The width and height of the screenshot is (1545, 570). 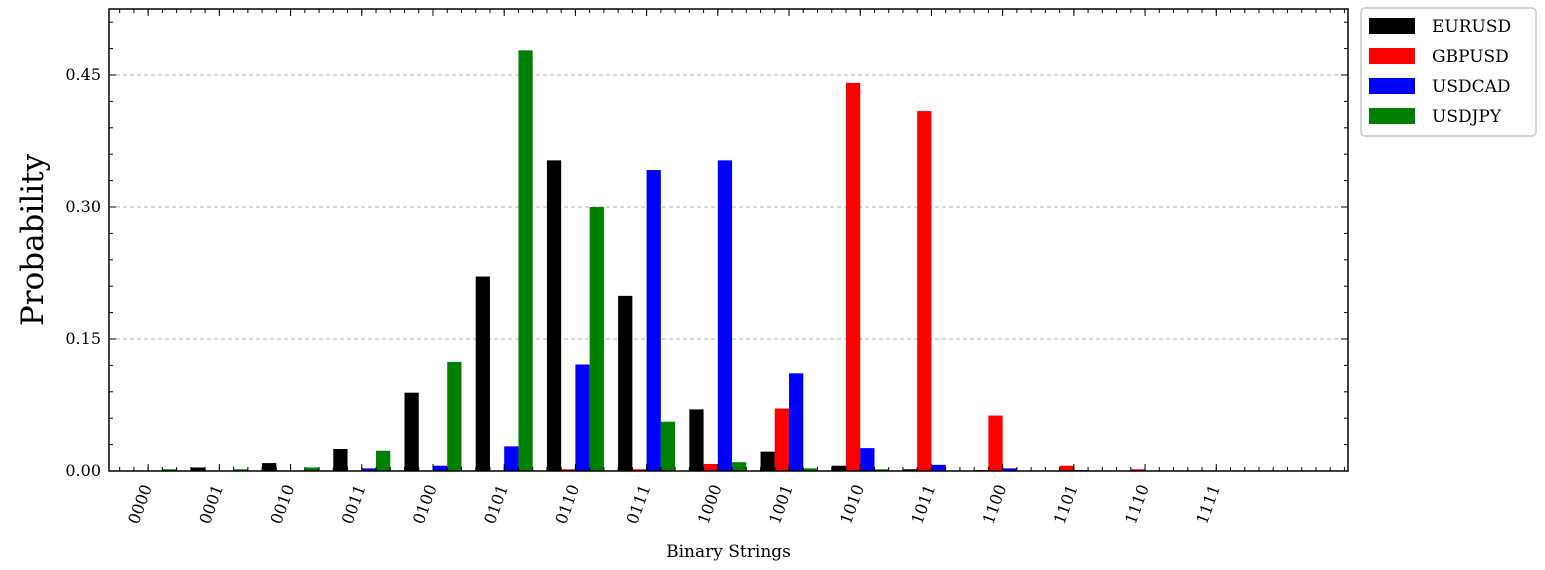 What do you see at coordinates (995, 504) in the screenshot?
I see `x-tick-label: 1100` at bounding box center [995, 504].